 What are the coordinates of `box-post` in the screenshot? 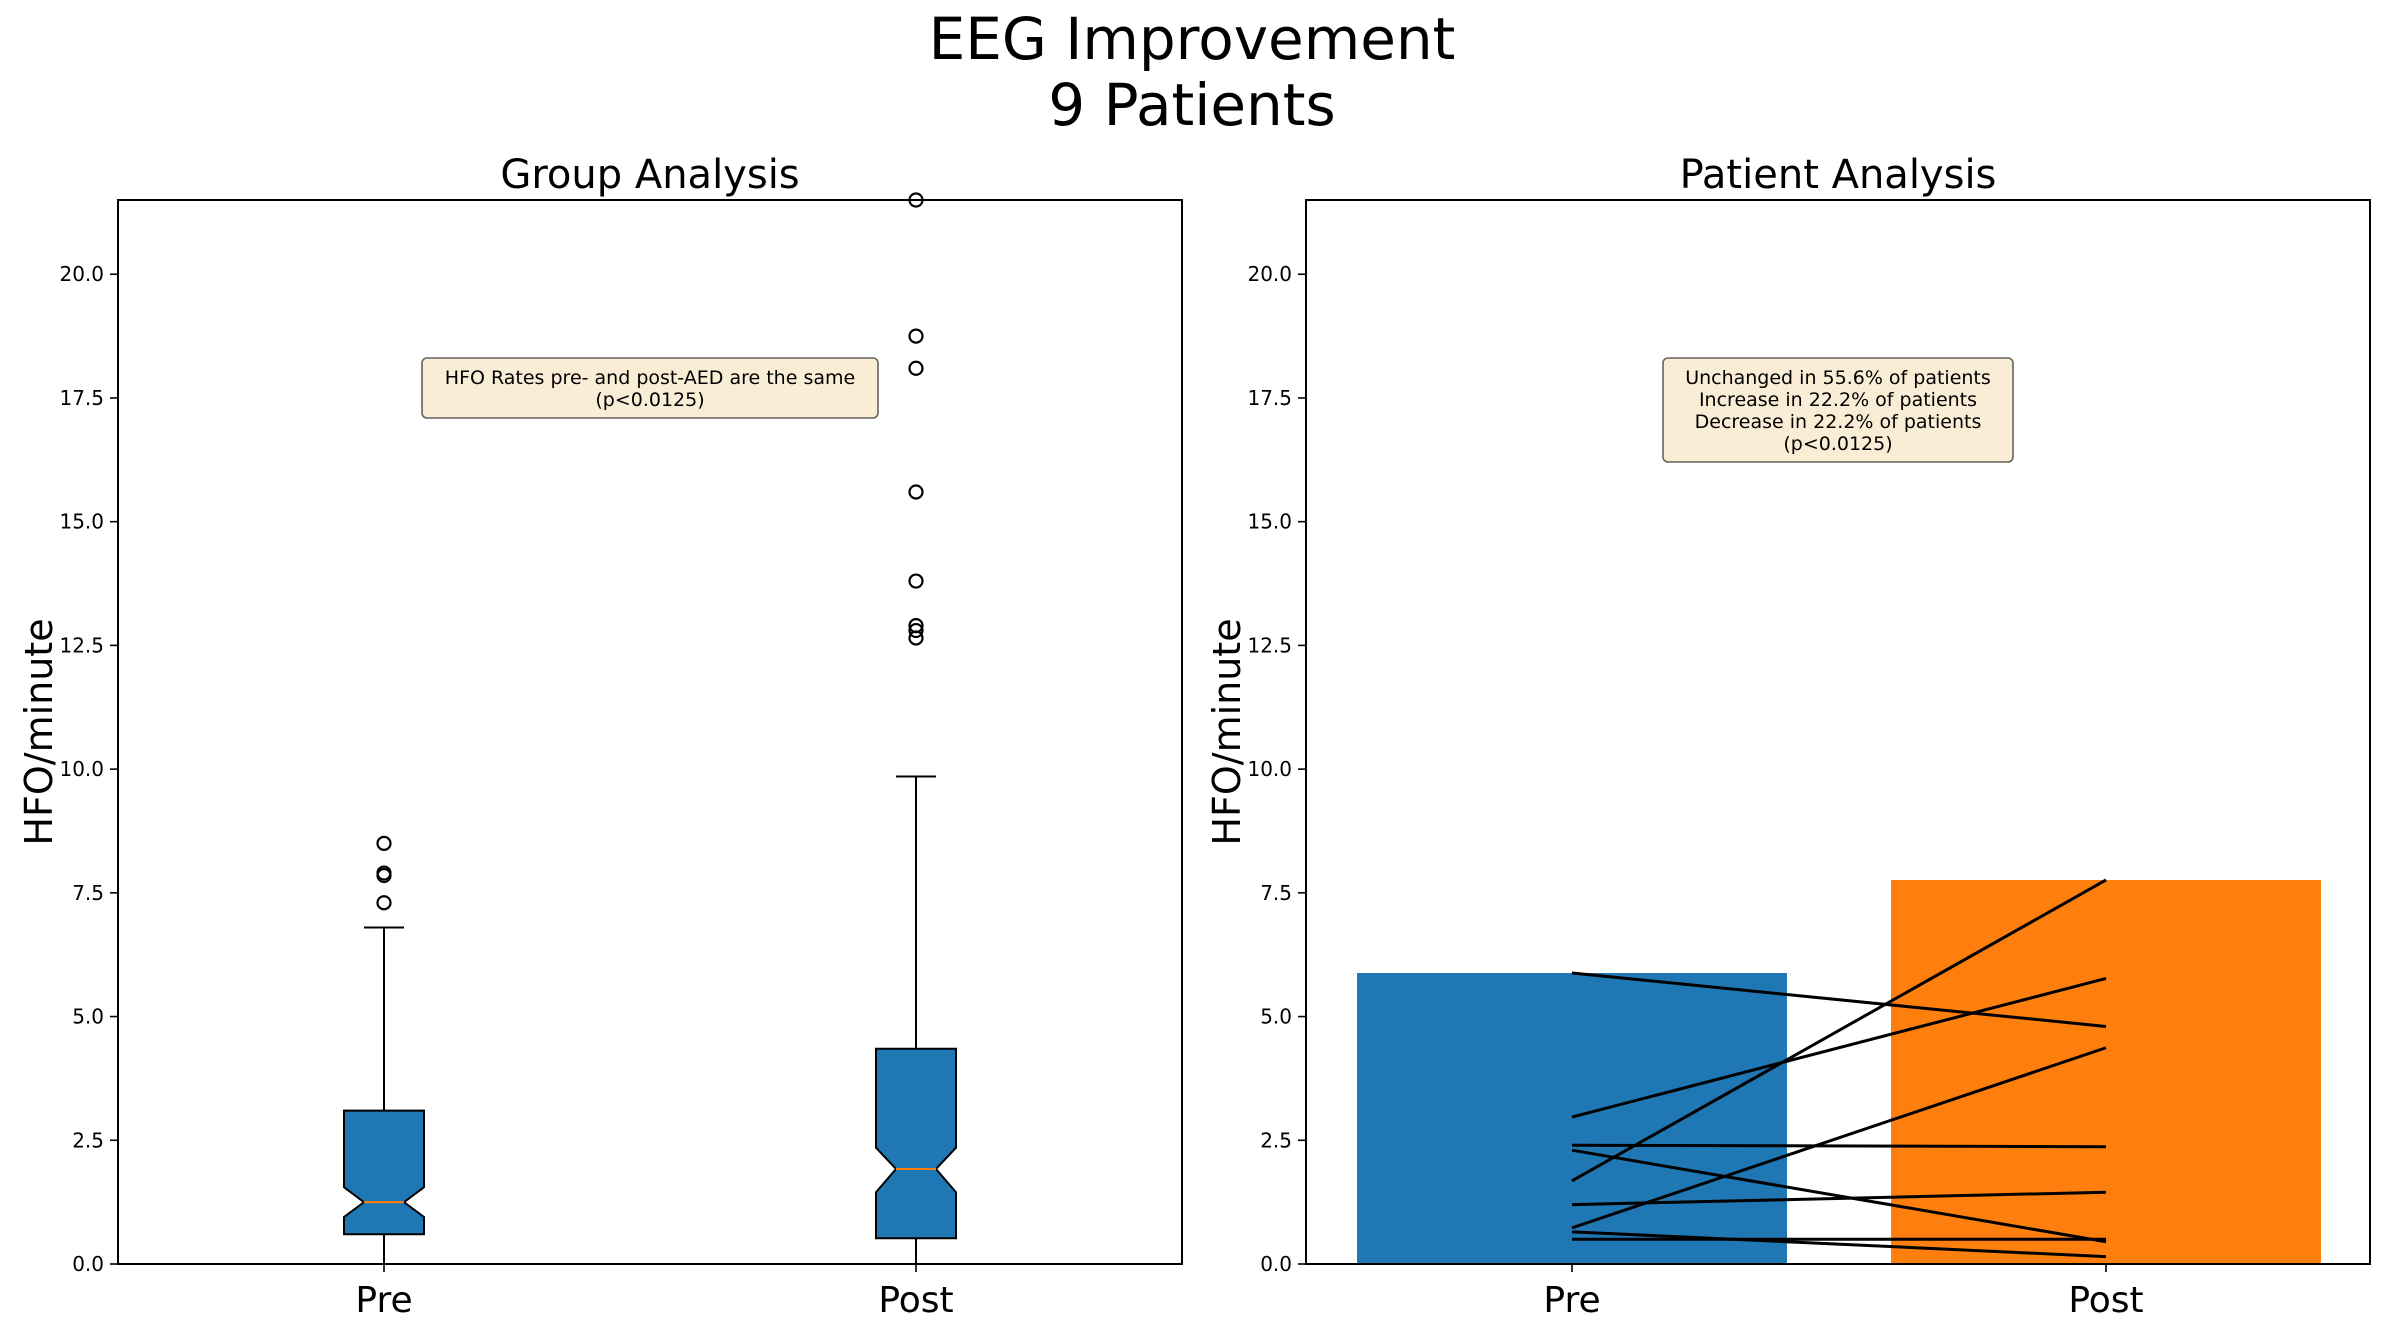 It's located at (916, 1143).